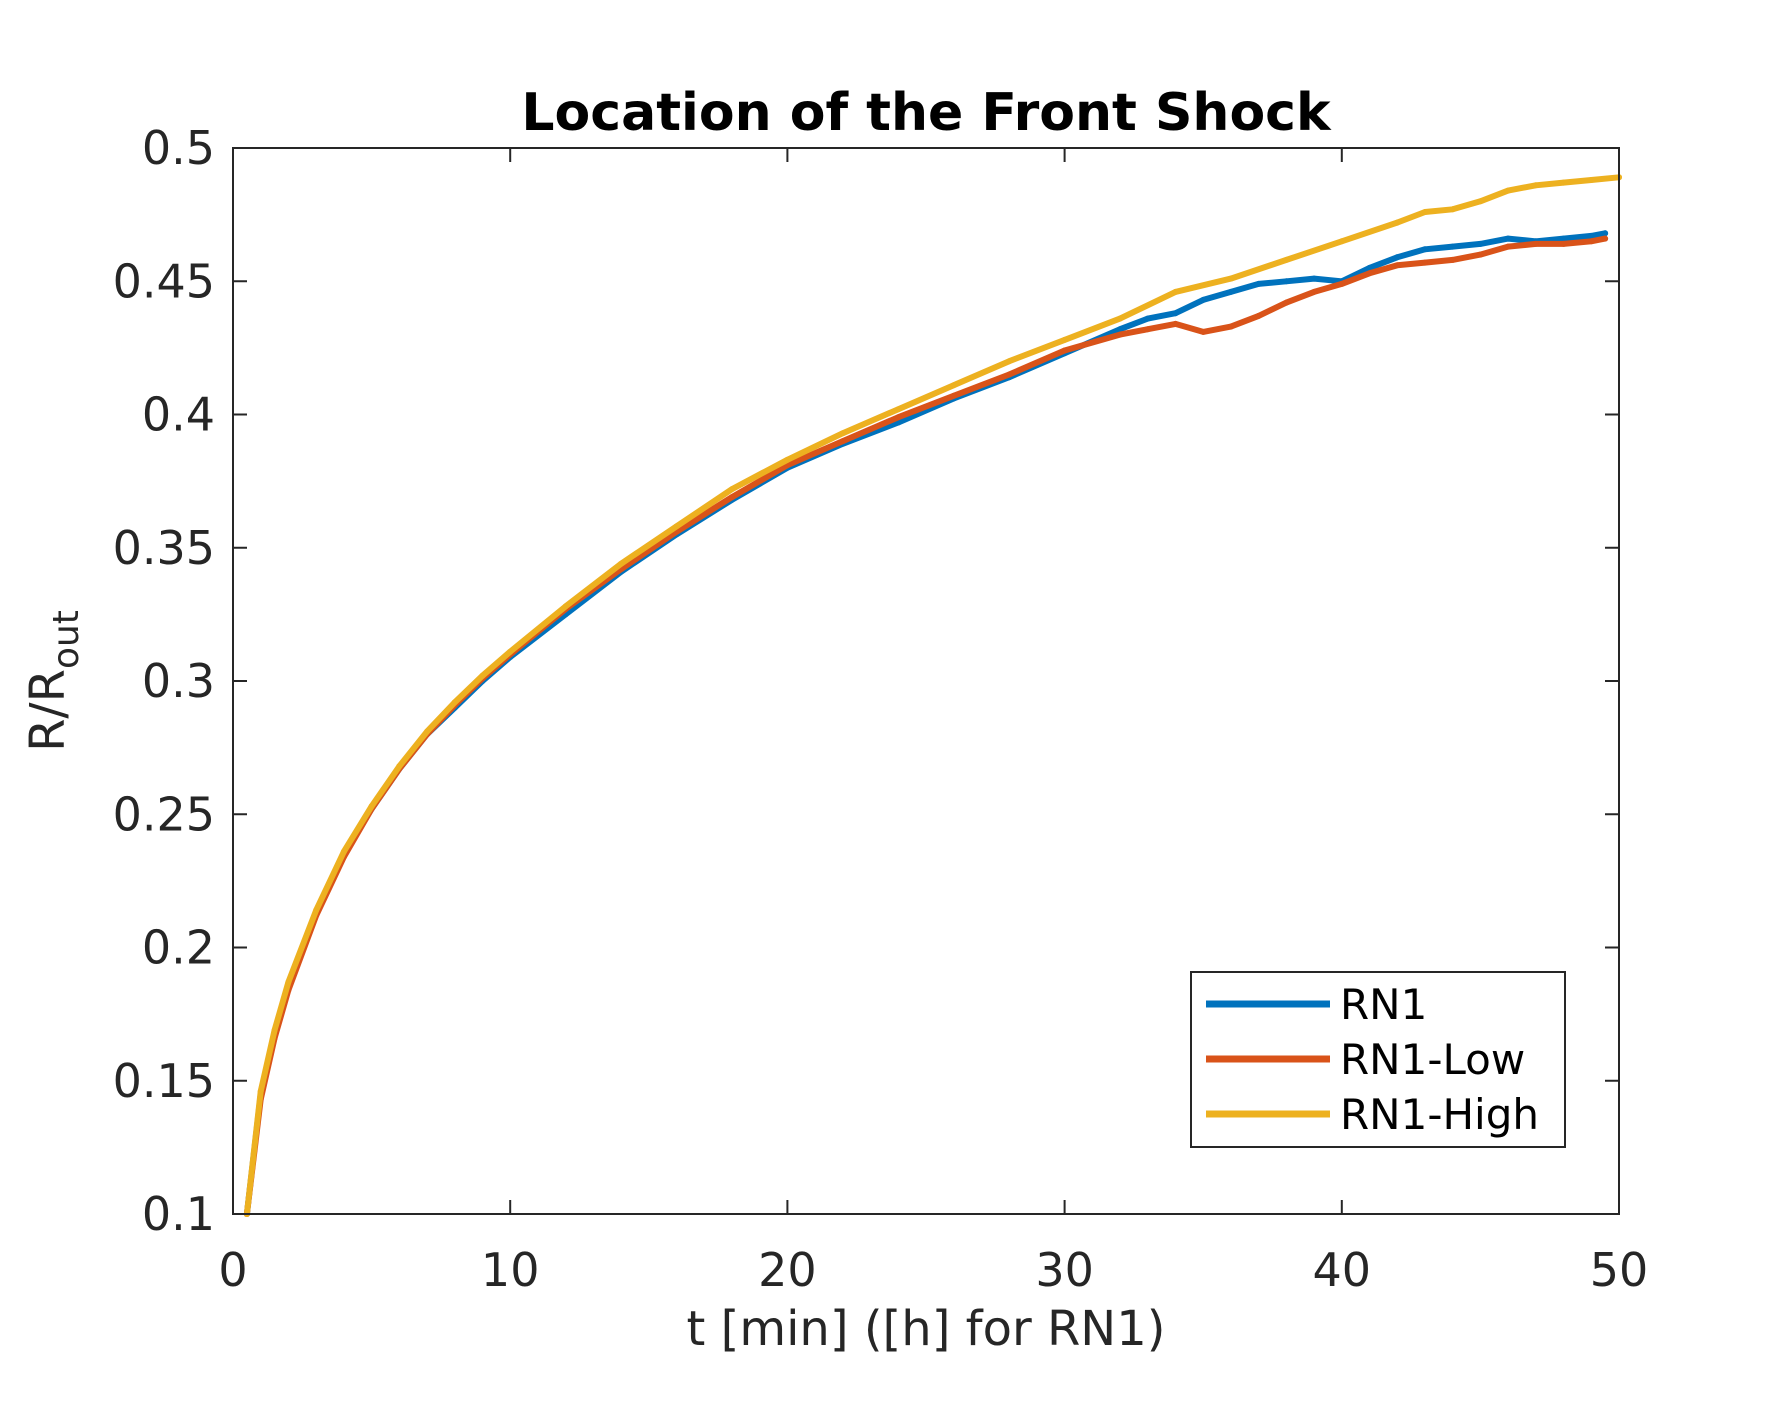 This screenshot has width=1781, height=1406. Describe the element at coordinates (933, 1270) in the screenshot. I see `x-tick-labels: 0 10 20 30 40 50` at that location.